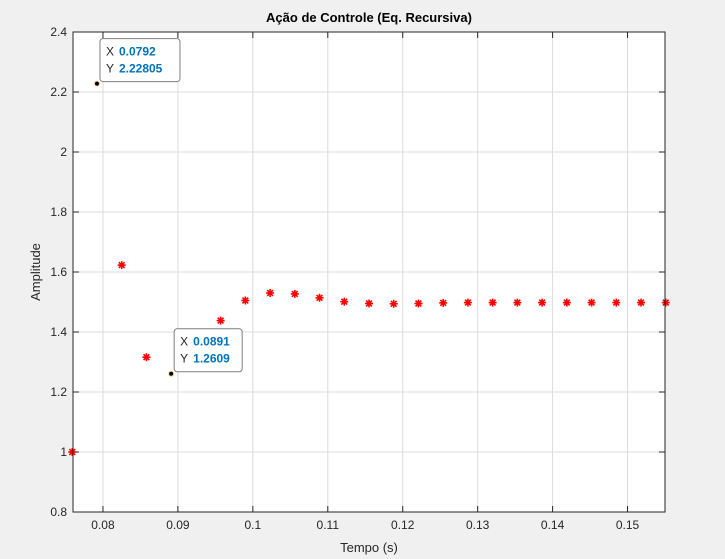 This screenshot has width=725, height=559. I want to click on x-tick-label: 0.1, so click(253, 525).